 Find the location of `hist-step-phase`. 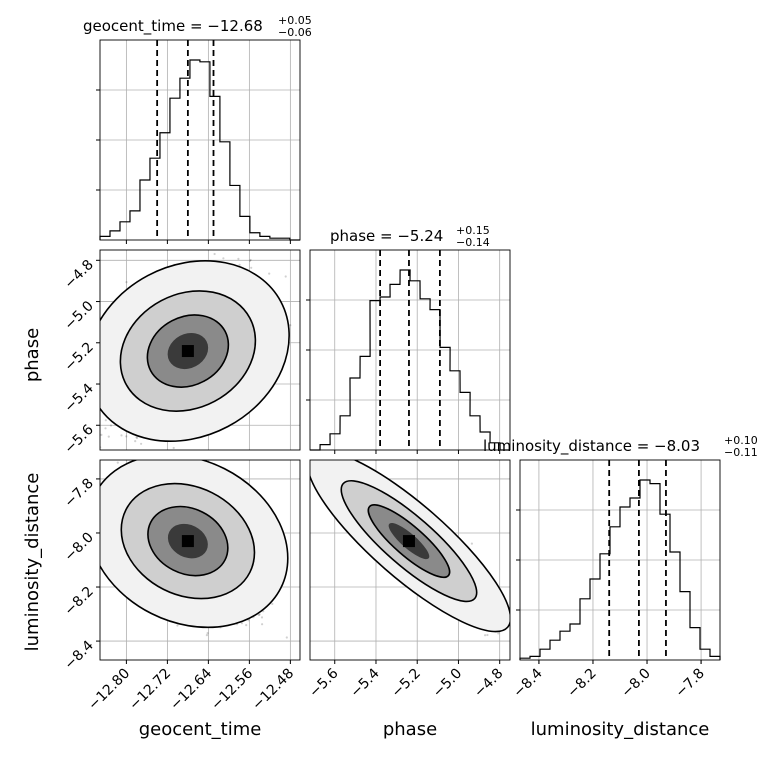

hist-step-phase is located at coordinates (410, 360).